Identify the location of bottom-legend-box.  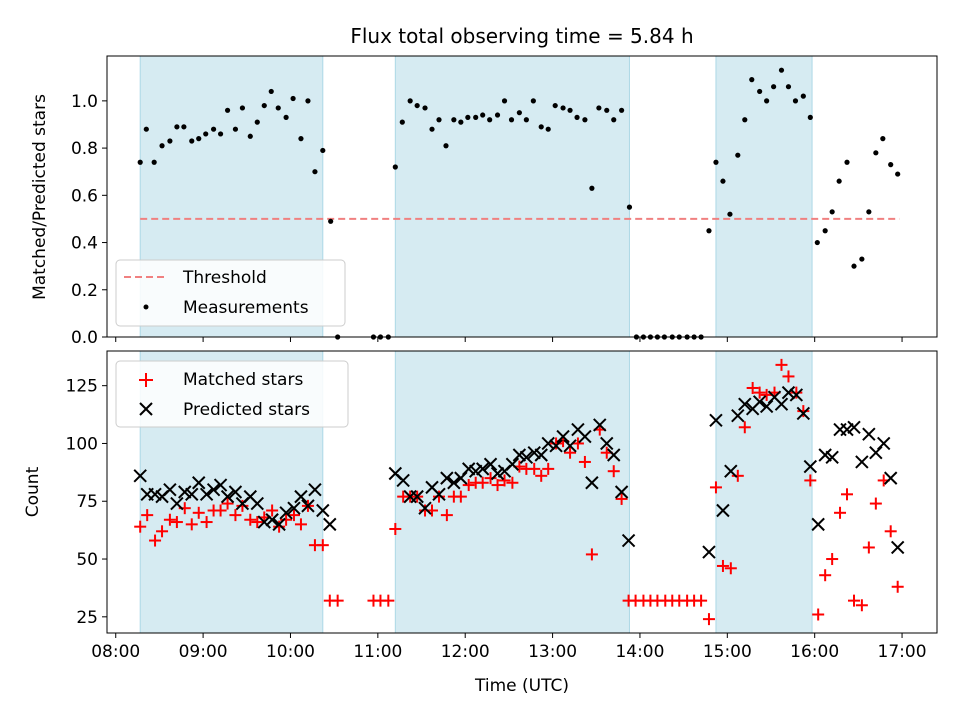
(232, 394).